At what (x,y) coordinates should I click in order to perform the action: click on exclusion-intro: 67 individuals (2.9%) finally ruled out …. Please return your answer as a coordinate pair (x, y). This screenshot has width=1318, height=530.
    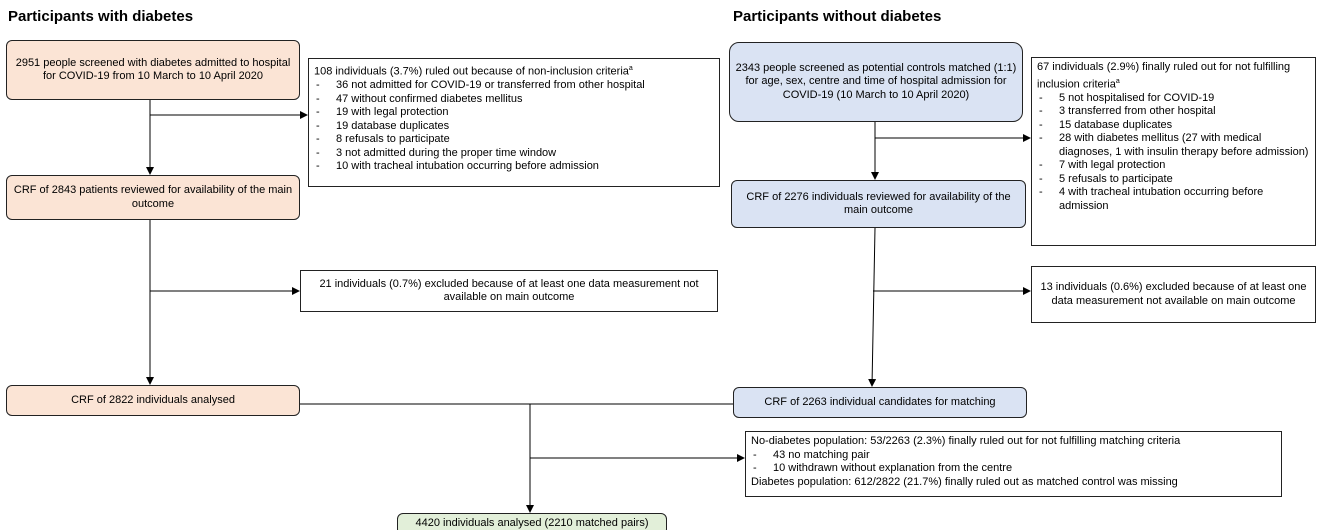
    Looking at the image, I should click on (1173, 76).